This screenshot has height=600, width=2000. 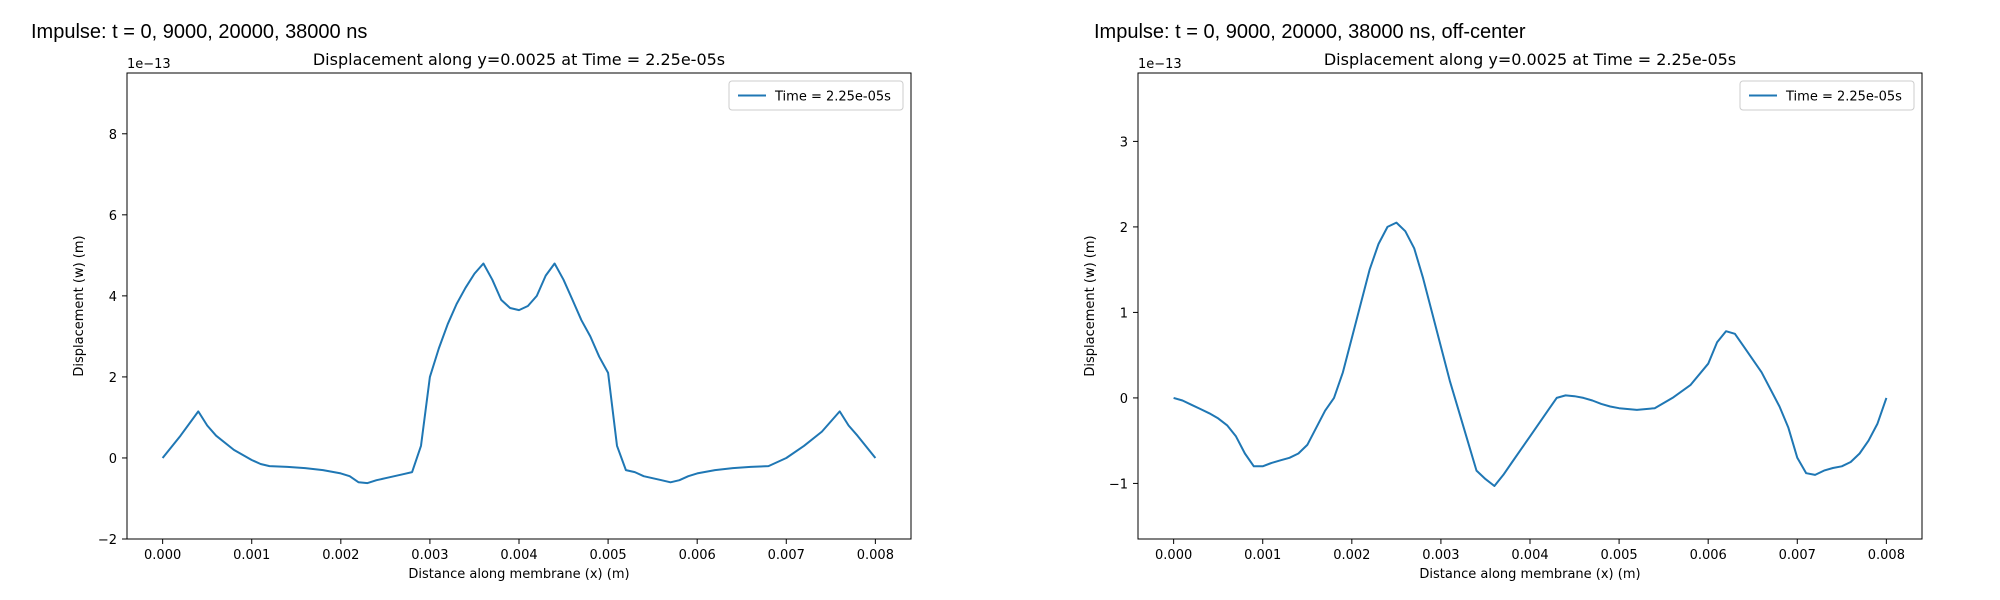 What do you see at coordinates (199, 32) in the screenshot?
I see `figure-title-left: Impulse: t = 0, 9000, 20000, 38000 ns` at bounding box center [199, 32].